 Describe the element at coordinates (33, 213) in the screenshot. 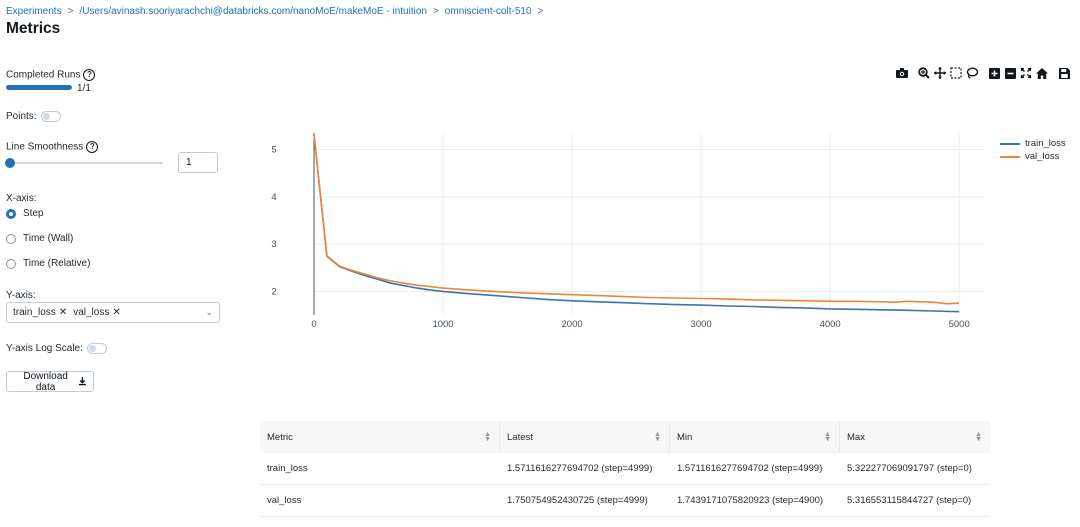

I see `x-axis-option-label: Step` at that location.